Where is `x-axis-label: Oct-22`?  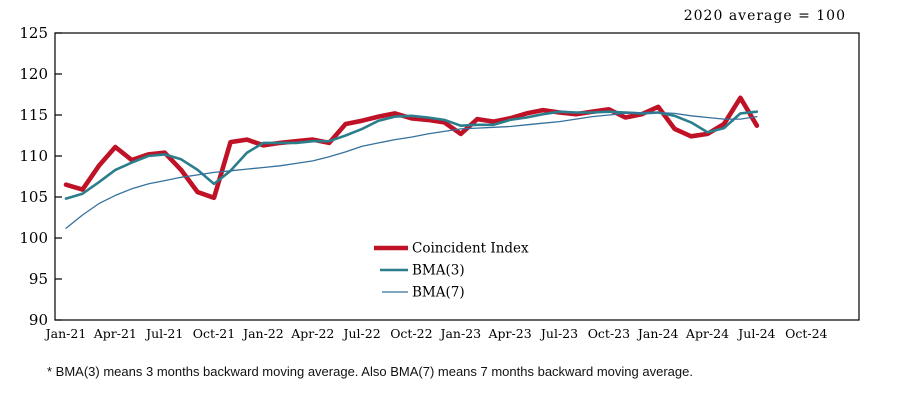
x-axis-label: Oct-22 is located at coordinates (411, 333).